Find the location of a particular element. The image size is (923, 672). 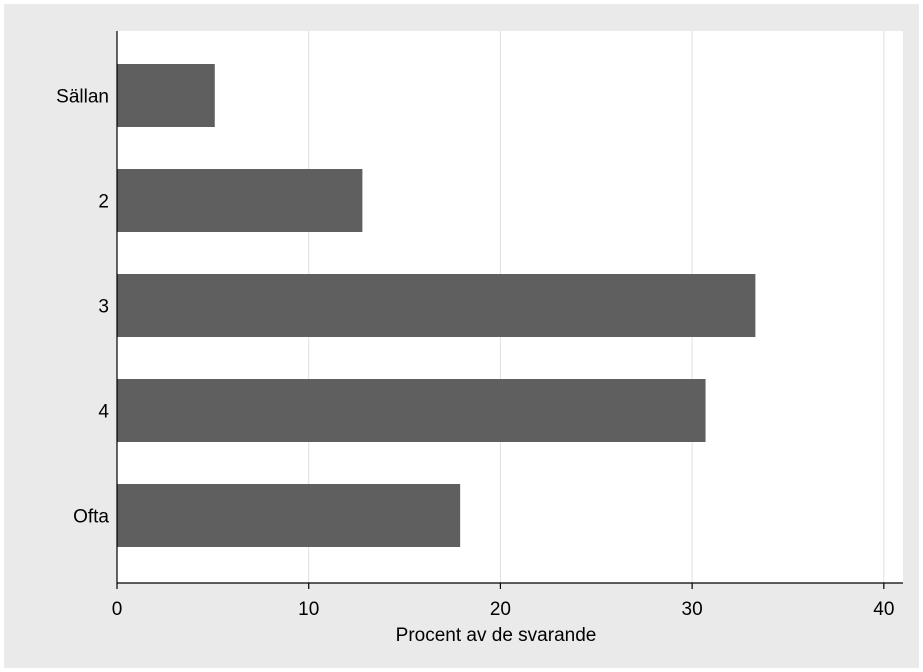

x-tick-label-30: 30 is located at coordinates (692, 609).